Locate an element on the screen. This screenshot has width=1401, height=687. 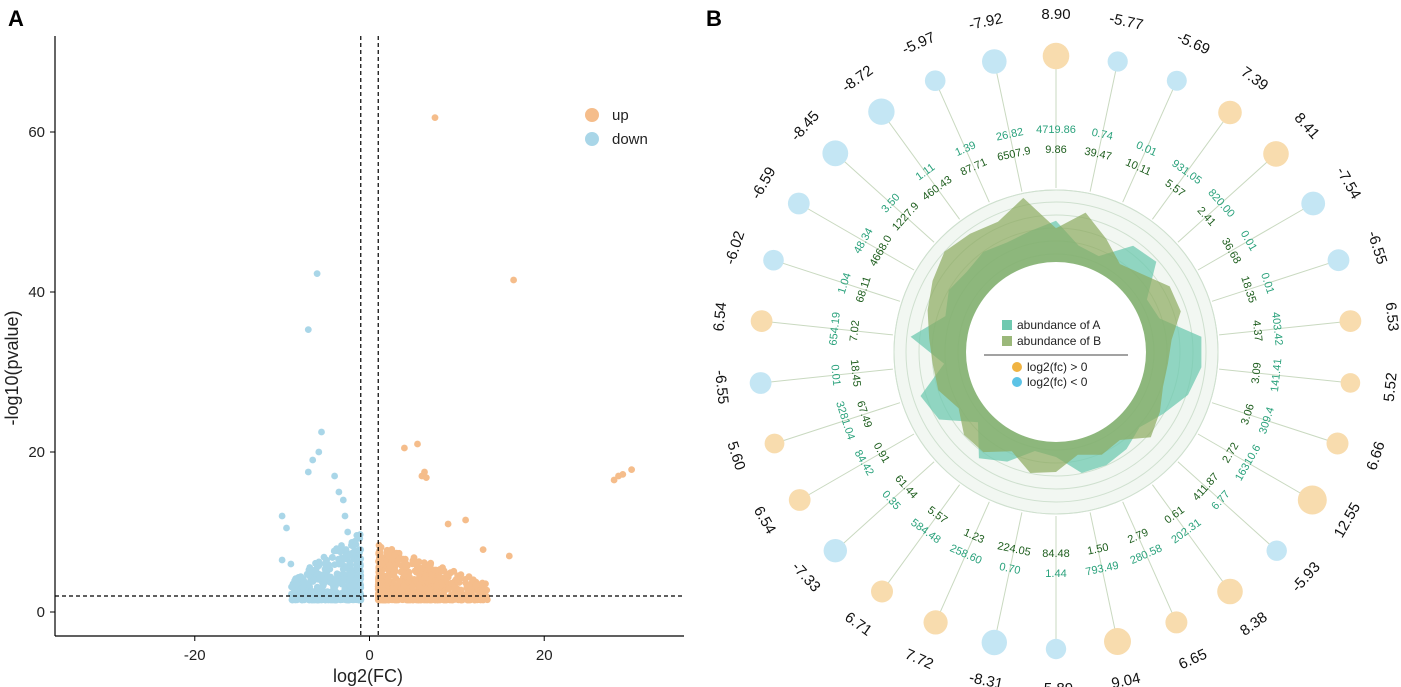
x-tick-label: -20 is located at coordinates (195, 655).